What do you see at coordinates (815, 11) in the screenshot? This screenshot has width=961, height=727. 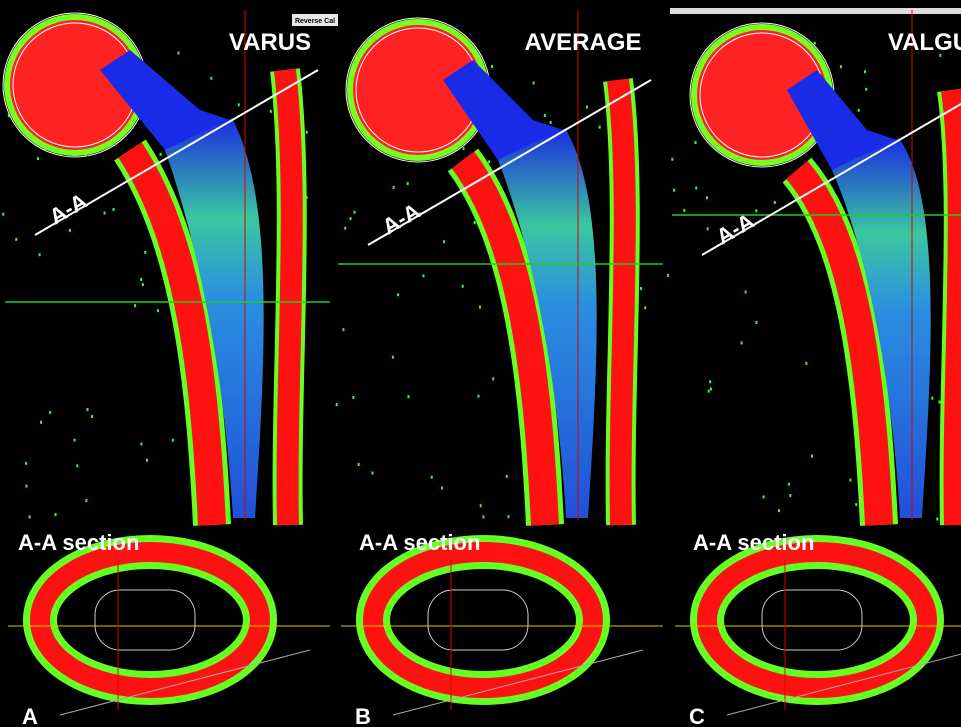 I see `toolbar-strip` at bounding box center [815, 11].